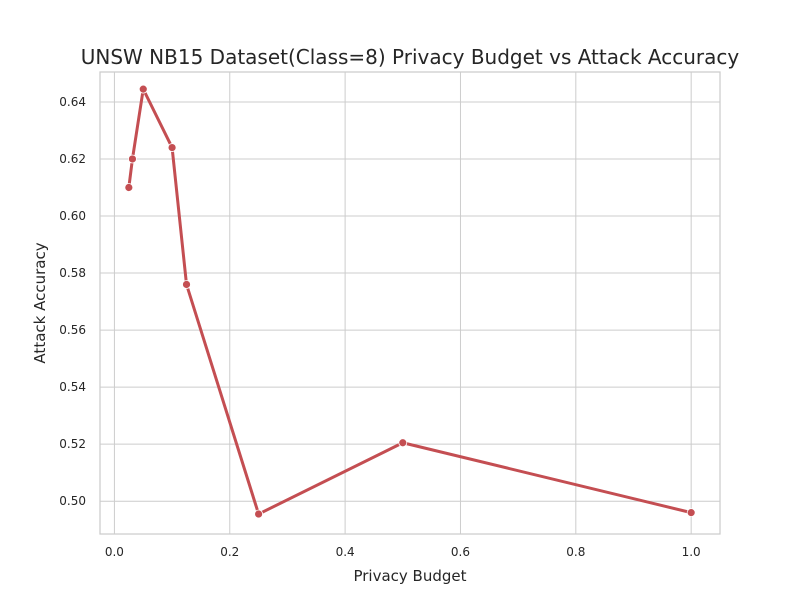  Describe the element at coordinates (72, 387) in the screenshot. I see `y-tick-label: 0.54` at that location.